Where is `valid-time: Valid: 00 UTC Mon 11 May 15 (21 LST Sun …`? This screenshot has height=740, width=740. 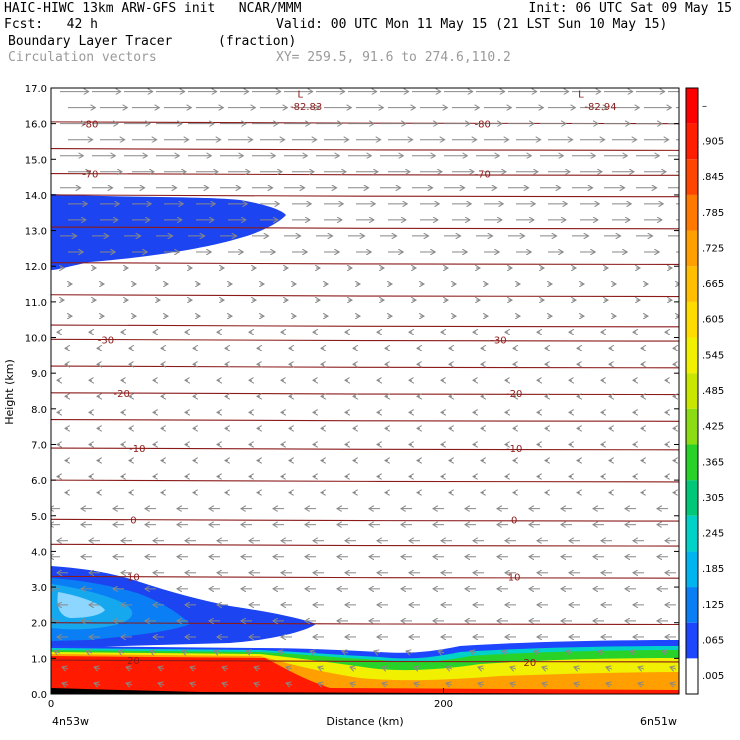
valid-time: Valid: 00 UTC Mon 11 May 15 (21 LST Sun … is located at coordinates (472, 24).